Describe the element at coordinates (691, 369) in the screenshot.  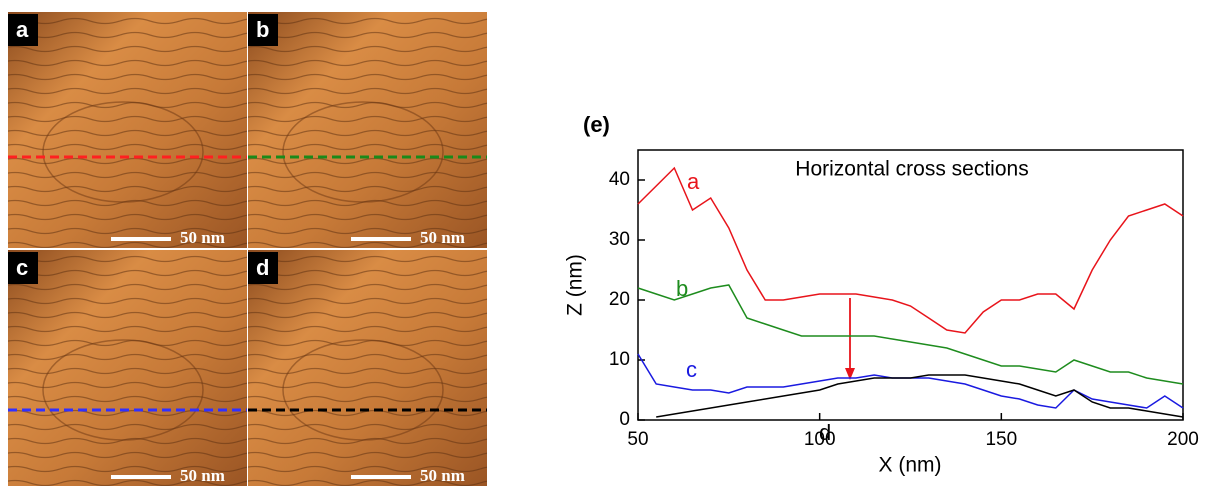
I see `series-label: c` at that location.